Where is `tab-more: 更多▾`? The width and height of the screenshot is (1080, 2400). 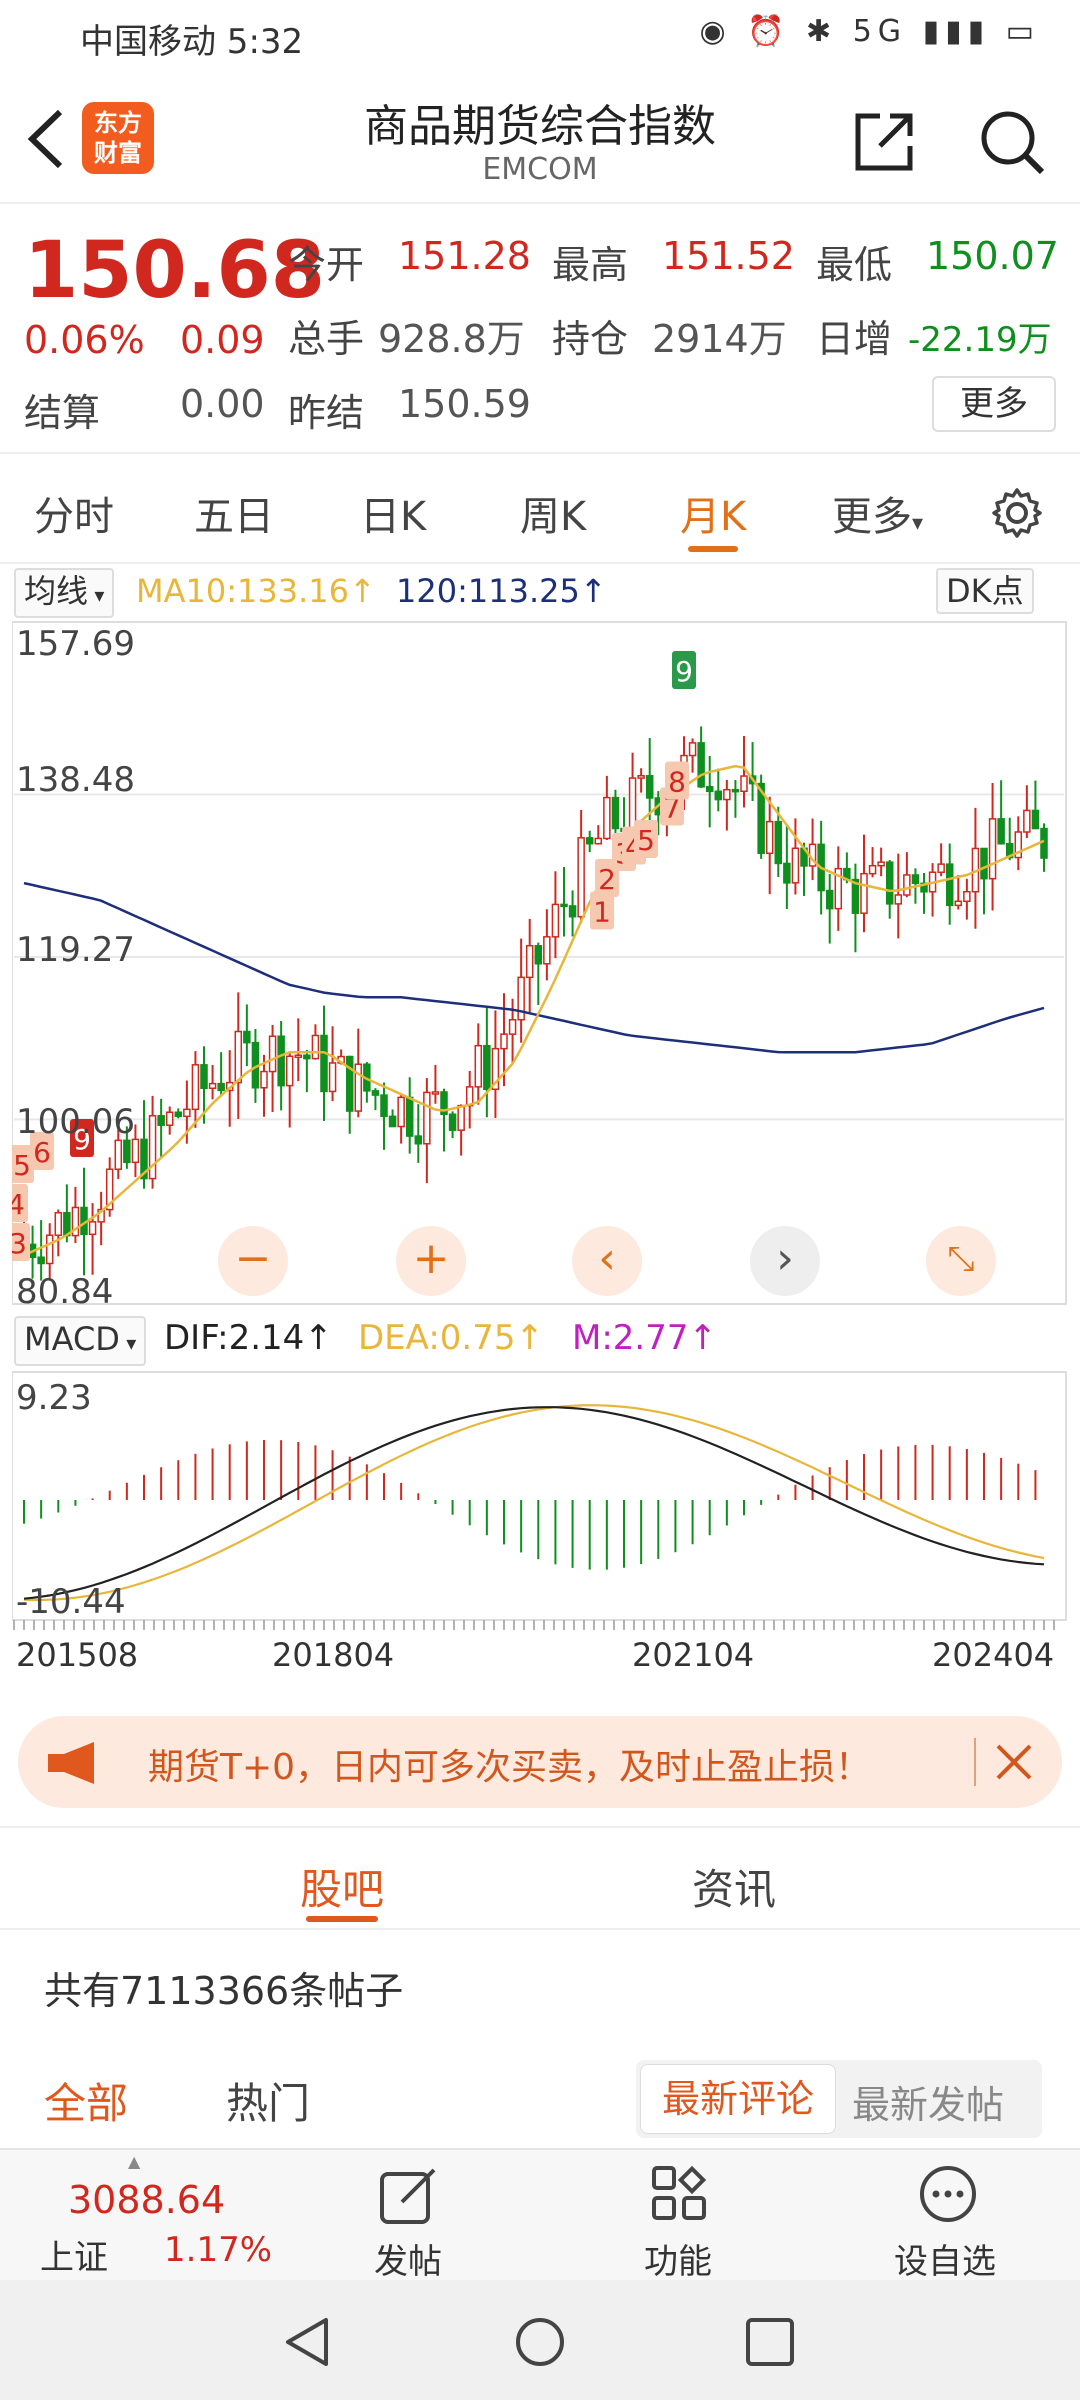
tab-more: 更多▾ is located at coordinates (877, 513).